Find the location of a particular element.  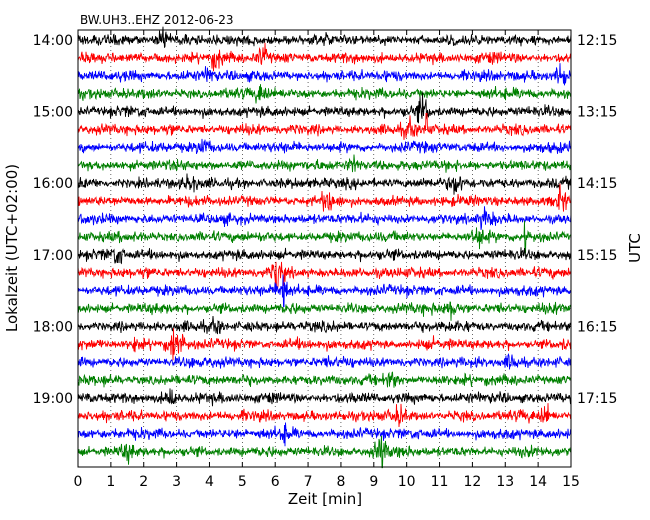

right-axis-label: UTC is located at coordinates (635, 248).